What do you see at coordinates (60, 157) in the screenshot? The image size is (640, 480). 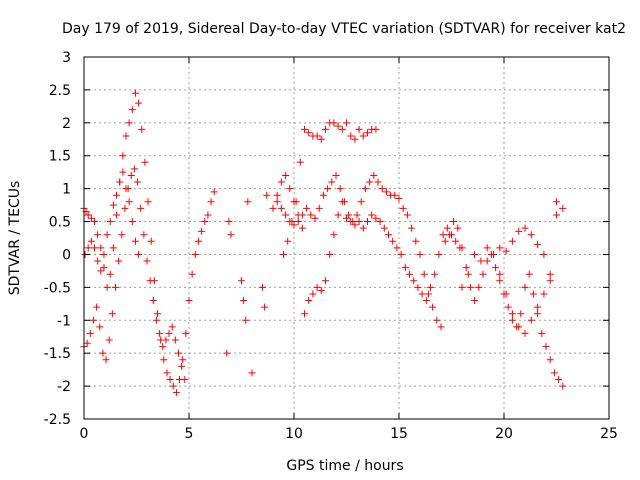 I see `y-tick-label: 1.5` at bounding box center [60, 157].